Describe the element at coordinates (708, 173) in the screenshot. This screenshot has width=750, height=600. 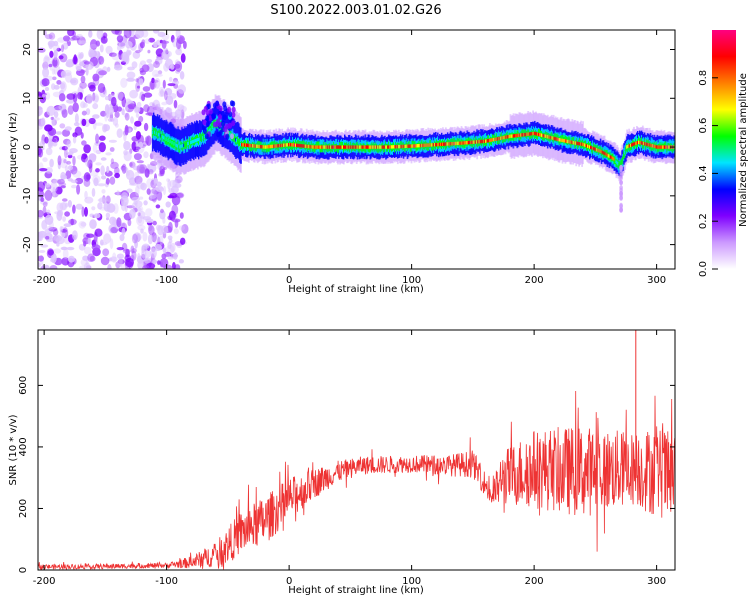
I see `colorbar-ticks: 0.0 0.2 0.4 0.6 0.8` at that location.